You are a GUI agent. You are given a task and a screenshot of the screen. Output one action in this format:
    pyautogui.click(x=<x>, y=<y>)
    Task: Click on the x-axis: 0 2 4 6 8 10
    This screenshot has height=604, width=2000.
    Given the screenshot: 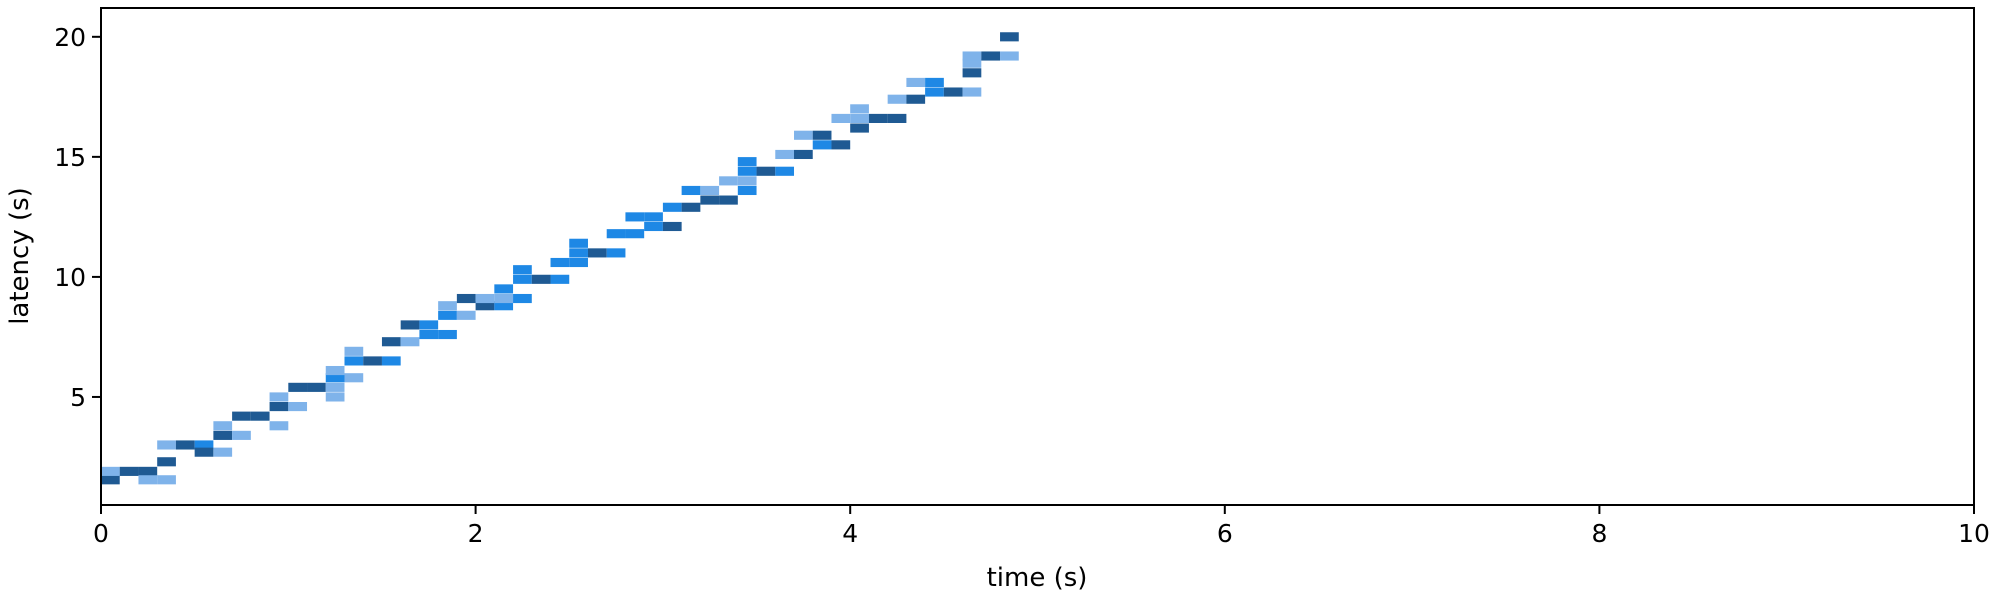 What is the action you would take?
    pyautogui.click(x=1041, y=526)
    